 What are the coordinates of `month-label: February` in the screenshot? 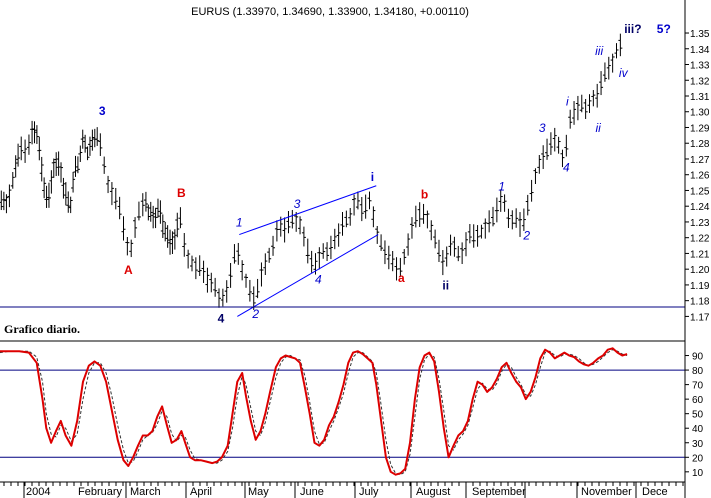 It's located at (100, 492).